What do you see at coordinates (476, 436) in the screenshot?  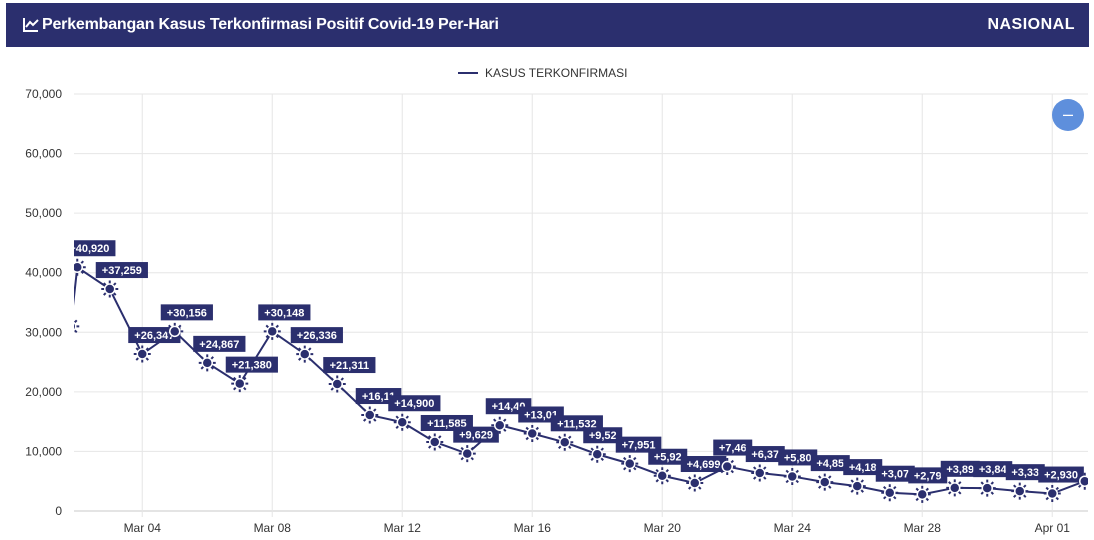 I see `data-label: +9,629` at bounding box center [476, 436].